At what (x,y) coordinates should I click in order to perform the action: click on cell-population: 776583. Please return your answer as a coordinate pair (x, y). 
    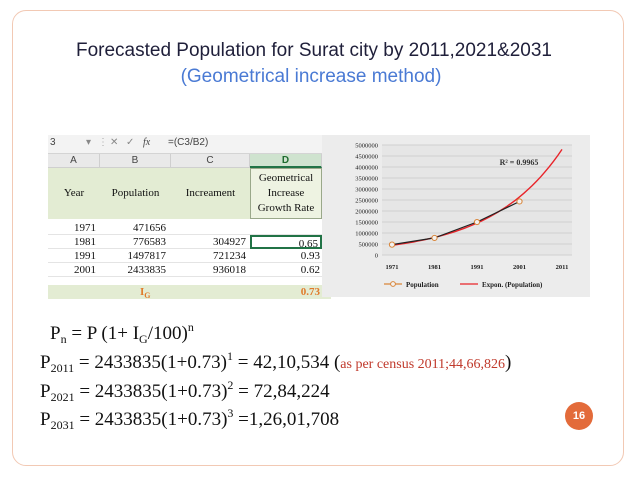
    Looking at the image, I should click on (149, 242).